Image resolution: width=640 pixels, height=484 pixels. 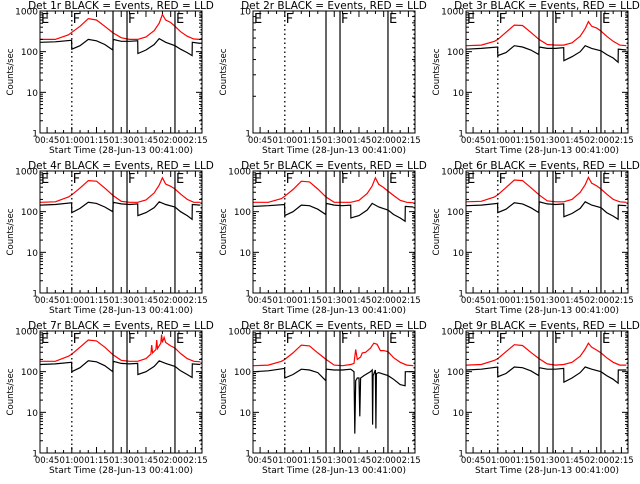 What do you see at coordinates (334, 6) in the screenshot?
I see `panel-title: Det 2r BLACK = Events, RED = LLD` at bounding box center [334, 6].